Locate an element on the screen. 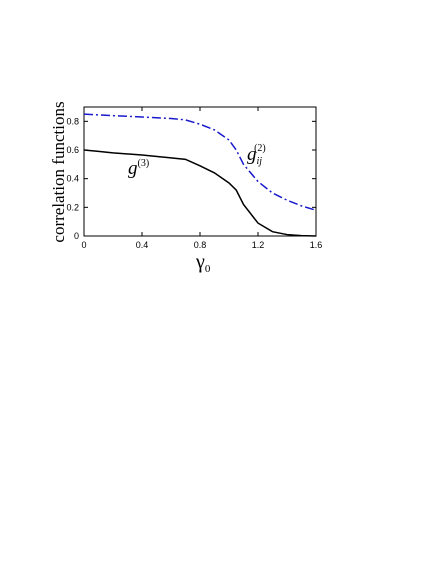 The width and height of the screenshot is (436, 564). x-tick-label: 1.6 is located at coordinates (316, 245).